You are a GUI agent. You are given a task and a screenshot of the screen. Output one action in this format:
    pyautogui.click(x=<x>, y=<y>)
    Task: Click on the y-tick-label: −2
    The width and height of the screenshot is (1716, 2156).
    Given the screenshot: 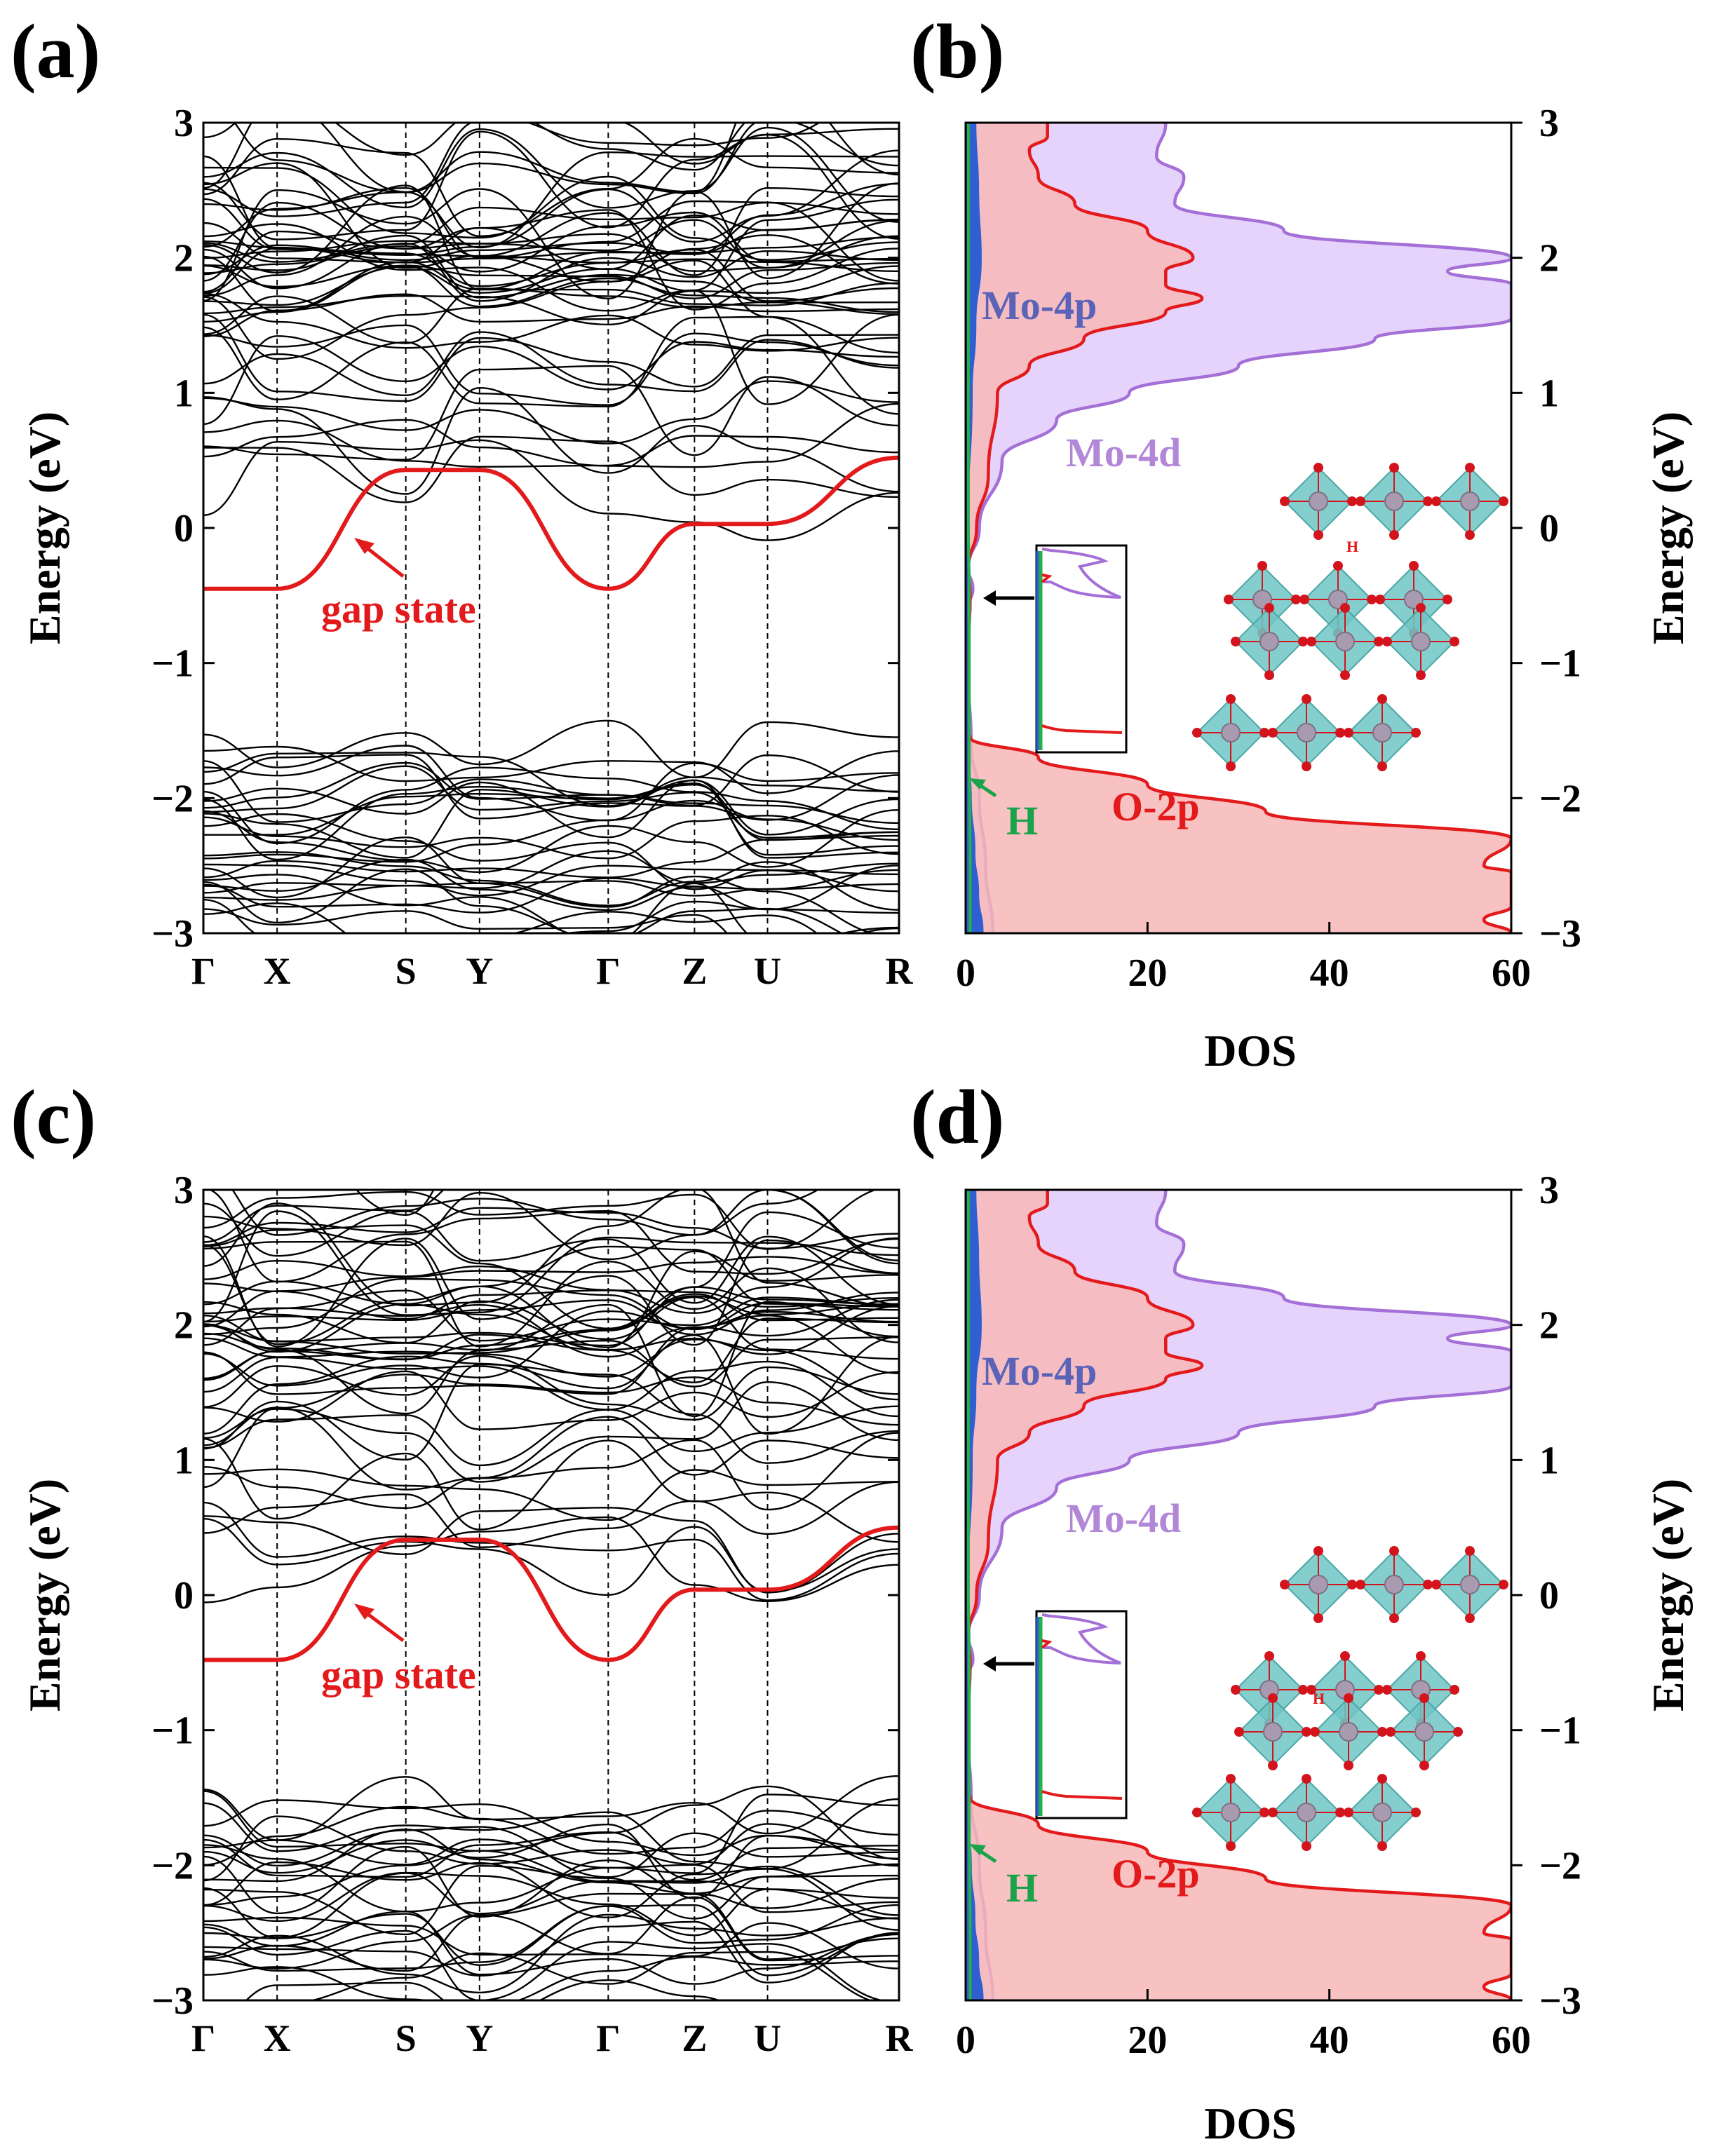 What is the action you would take?
    pyautogui.click(x=172, y=799)
    